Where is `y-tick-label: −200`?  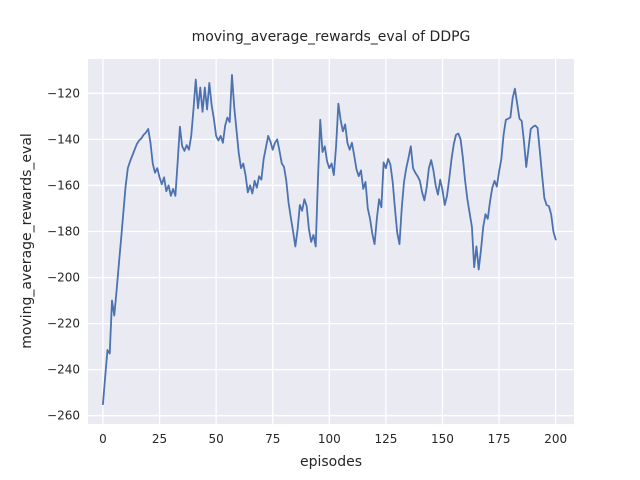 y-tick-label: −200 is located at coordinates (63, 278).